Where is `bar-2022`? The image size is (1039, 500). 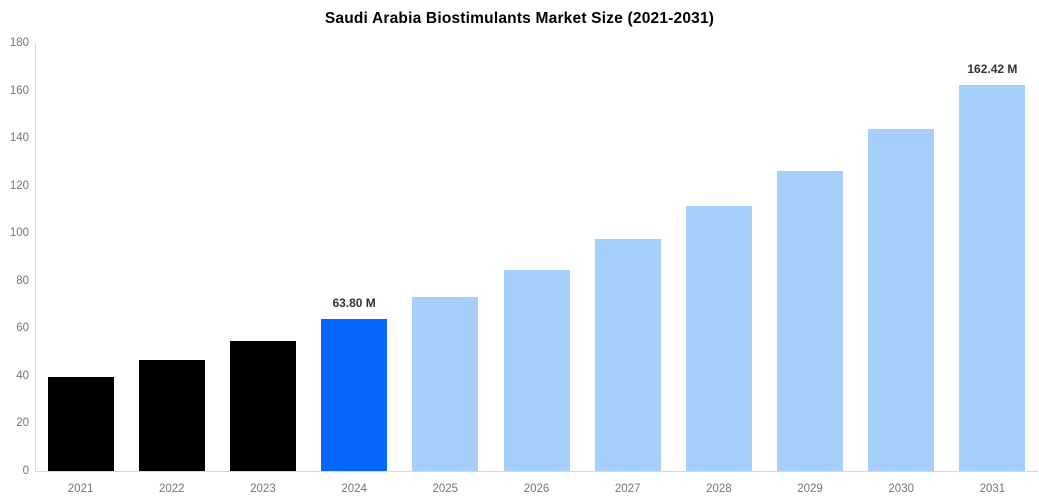
bar-2022 is located at coordinates (171, 415).